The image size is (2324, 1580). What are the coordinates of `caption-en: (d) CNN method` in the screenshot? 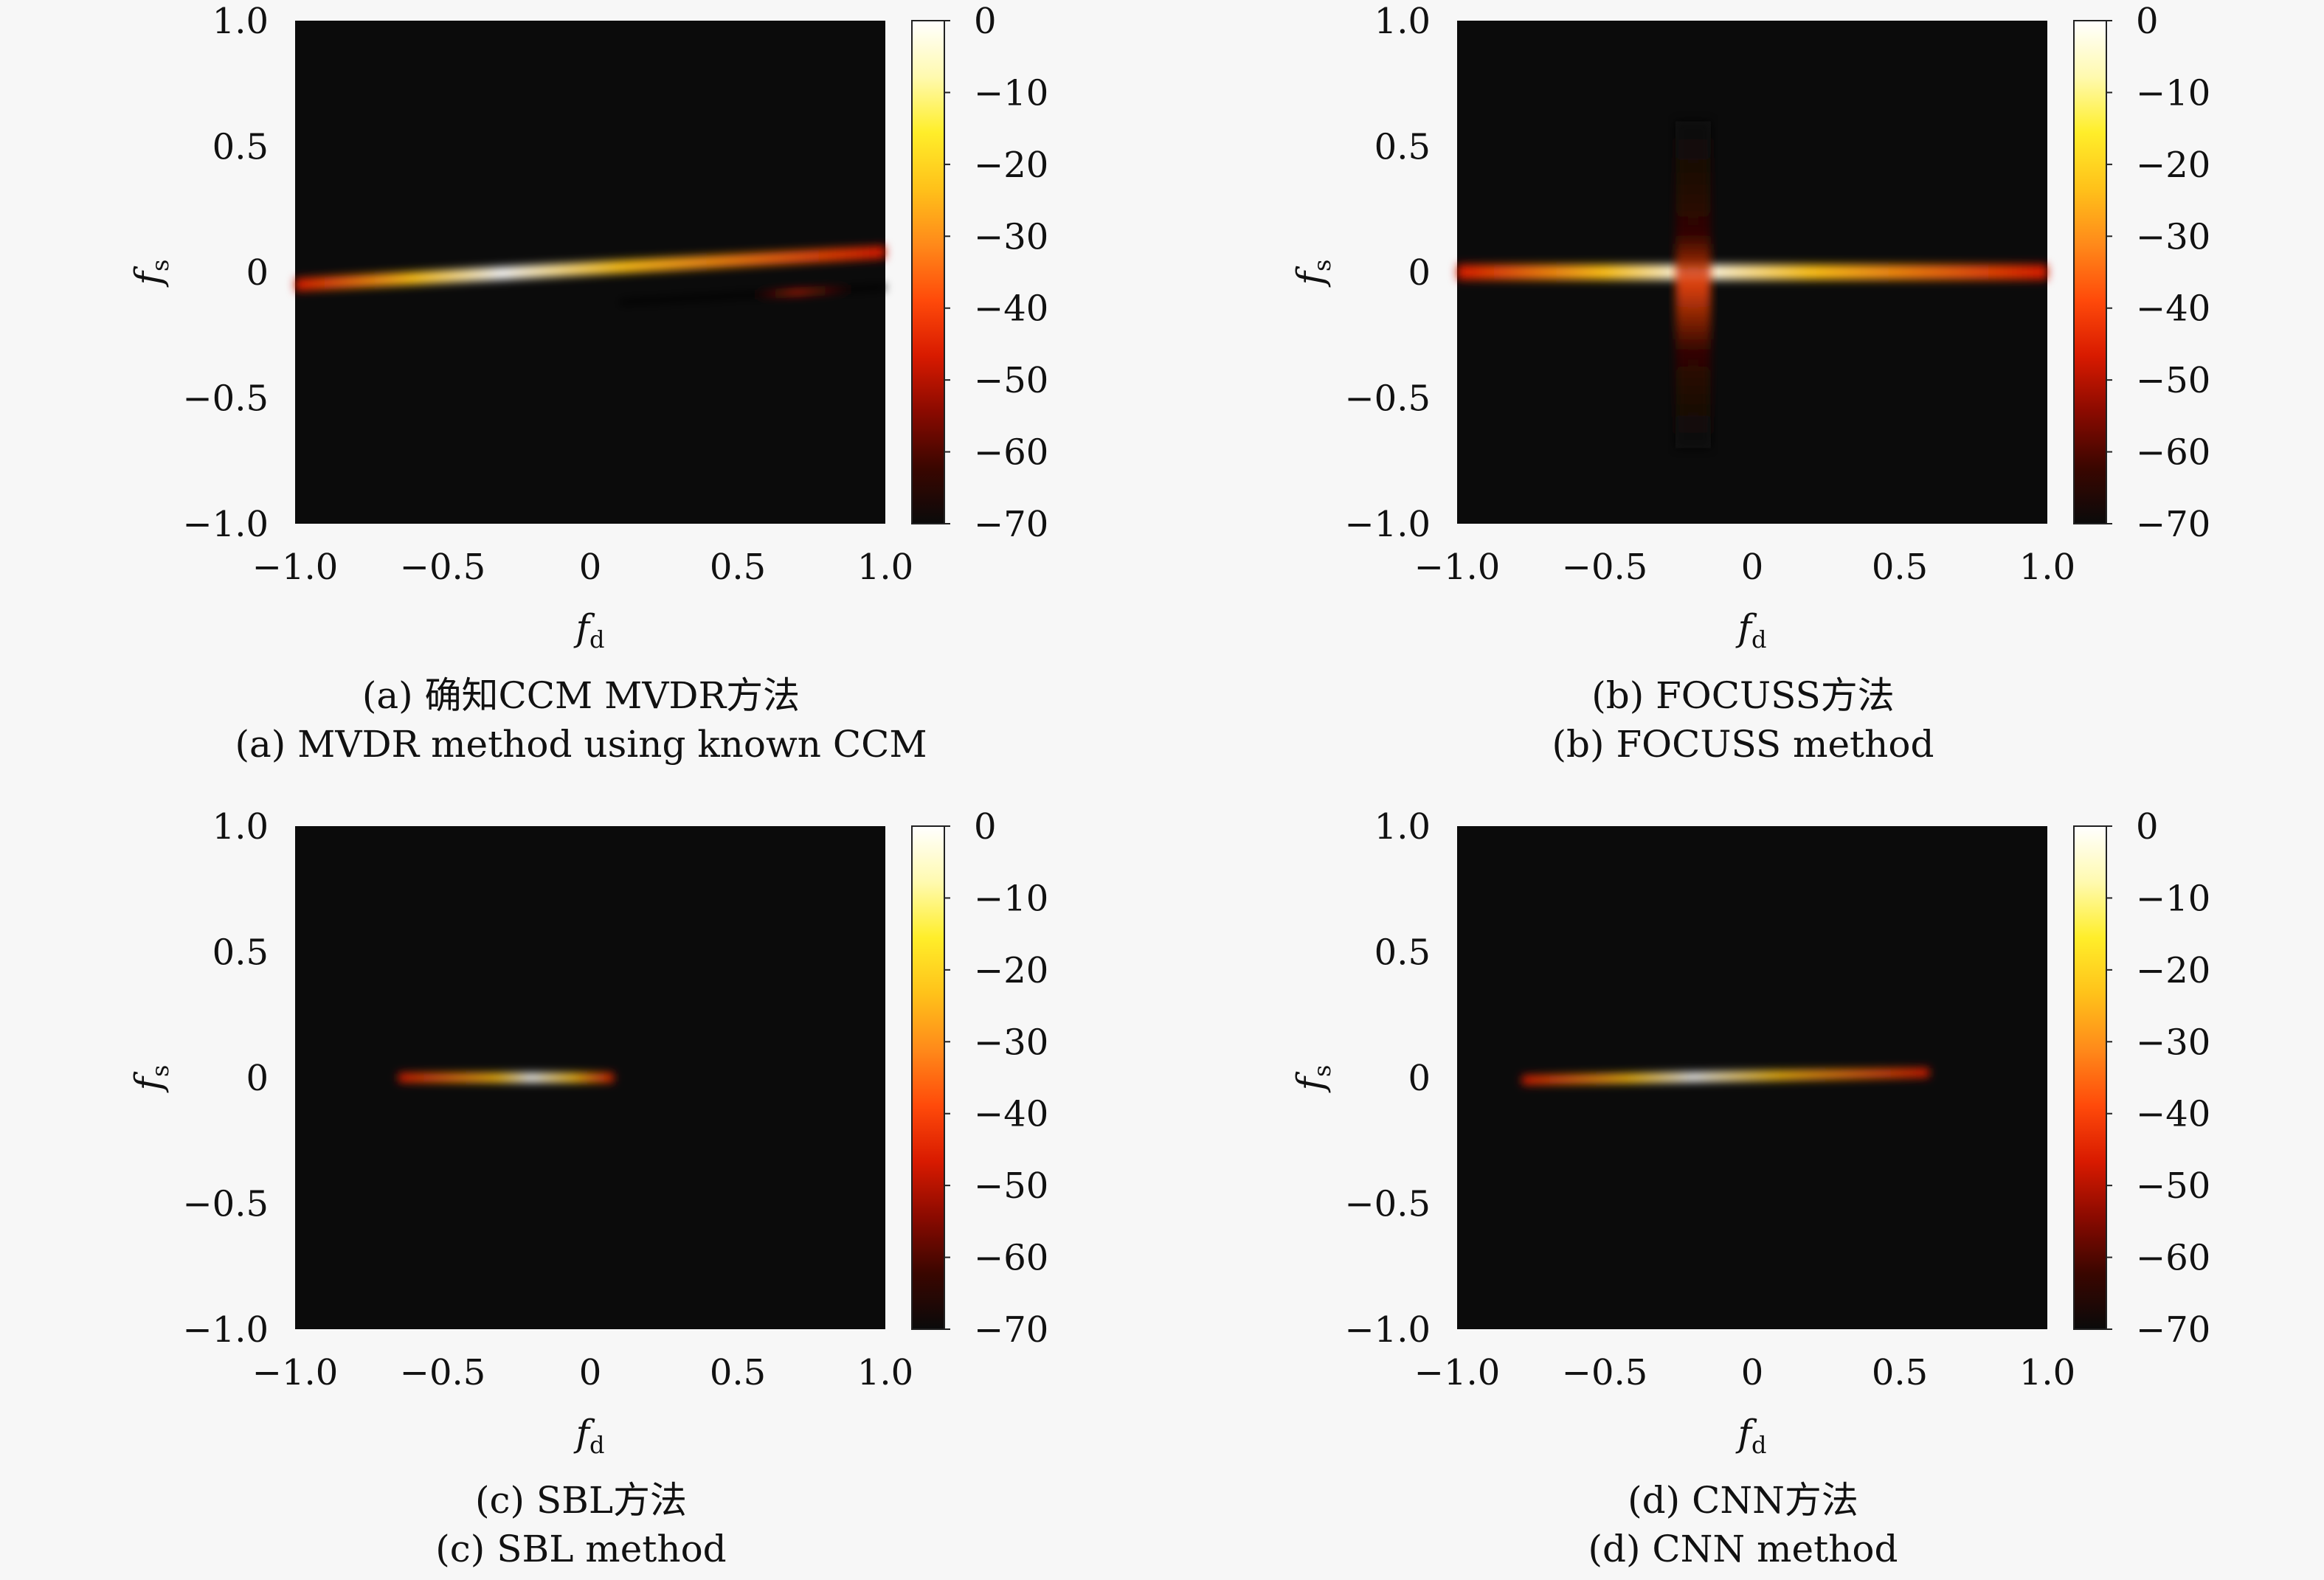 It's located at (1743, 1549).